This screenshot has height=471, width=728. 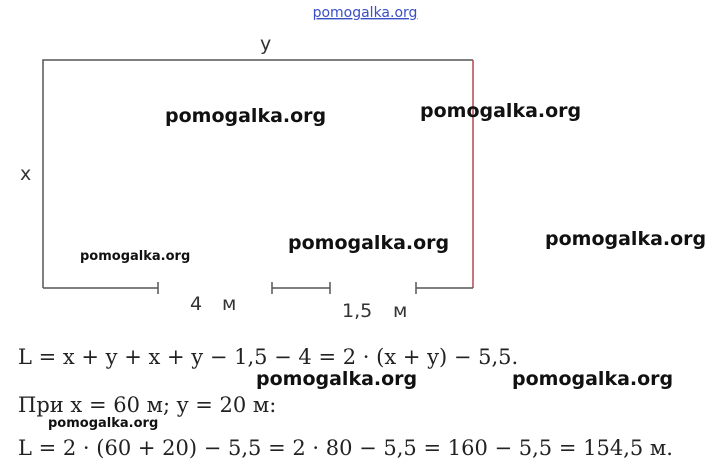 I want to click on label-x: x, so click(x=25, y=174).